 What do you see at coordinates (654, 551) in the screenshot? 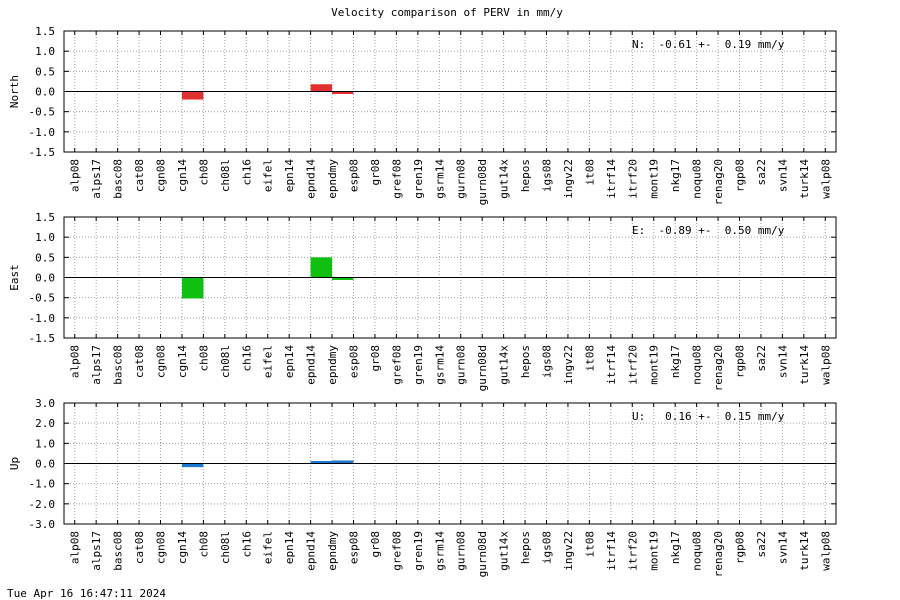
I see `x-tick-label: mont19` at bounding box center [654, 551].